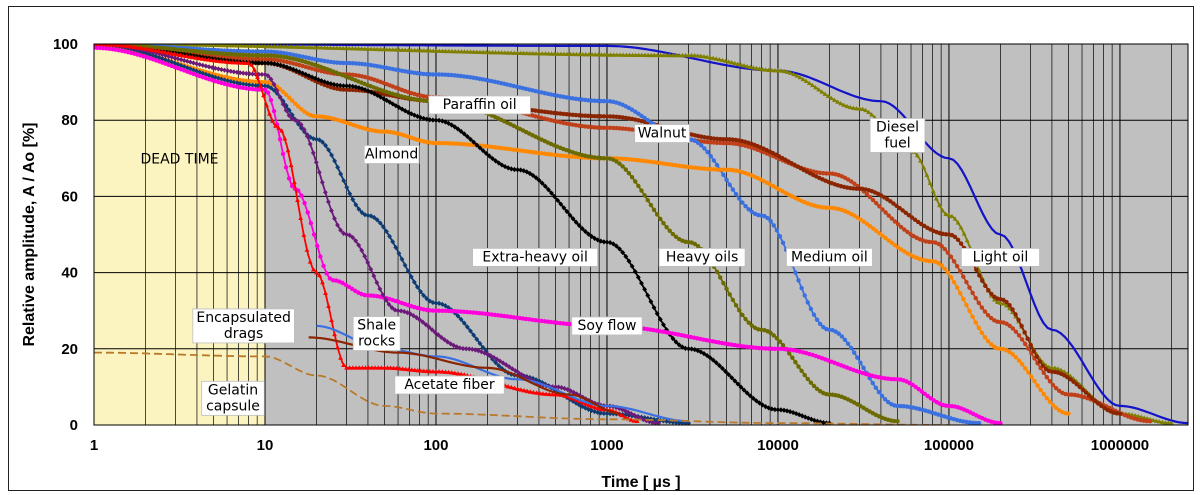 Image resolution: width=1200 pixels, height=495 pixels. What do you see at coordinates (606, 445) in the screenshot?
I see `x-tick-label: 1000` at bounding box center [606, 445].